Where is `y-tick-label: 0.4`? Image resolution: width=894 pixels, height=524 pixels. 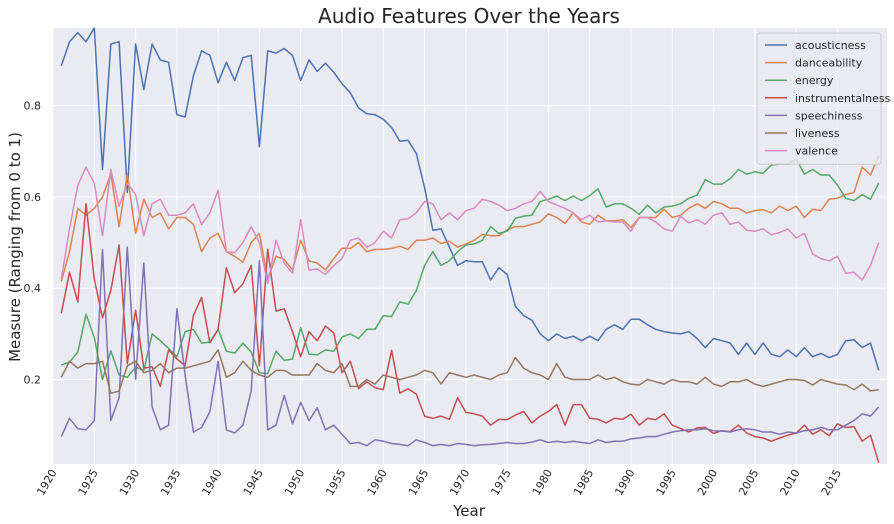
y-tick-label: 0.4 is located at coordinates (33, 288).